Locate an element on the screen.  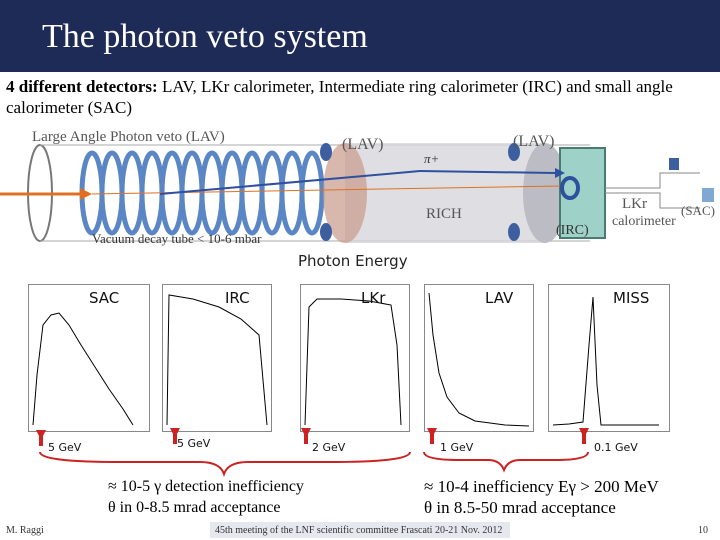
vacuum-label: Vacuum decay tube < 10-6 mbar is located at coordinates (177, 238).